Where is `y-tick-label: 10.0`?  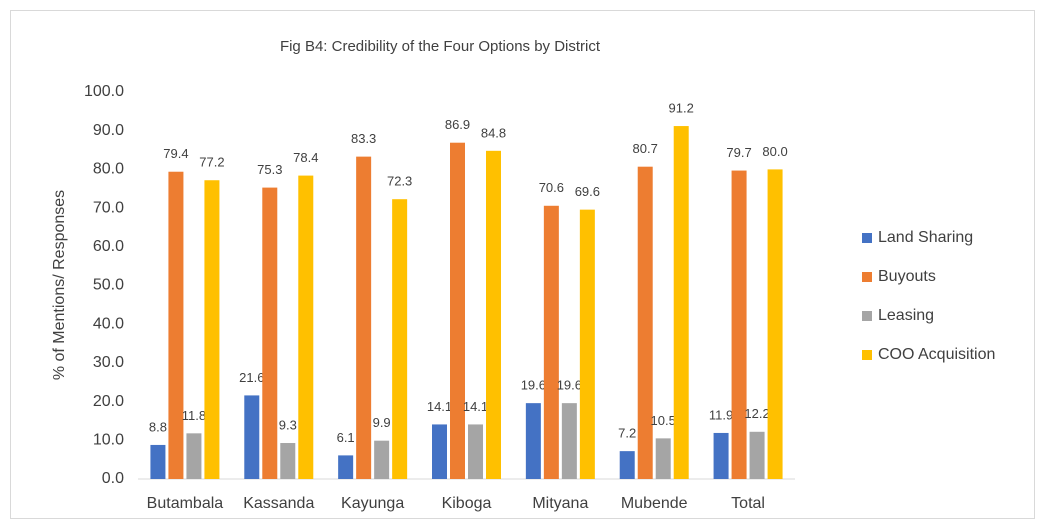 y-tick-label: 10.0 is located at coordinates (108, 440).